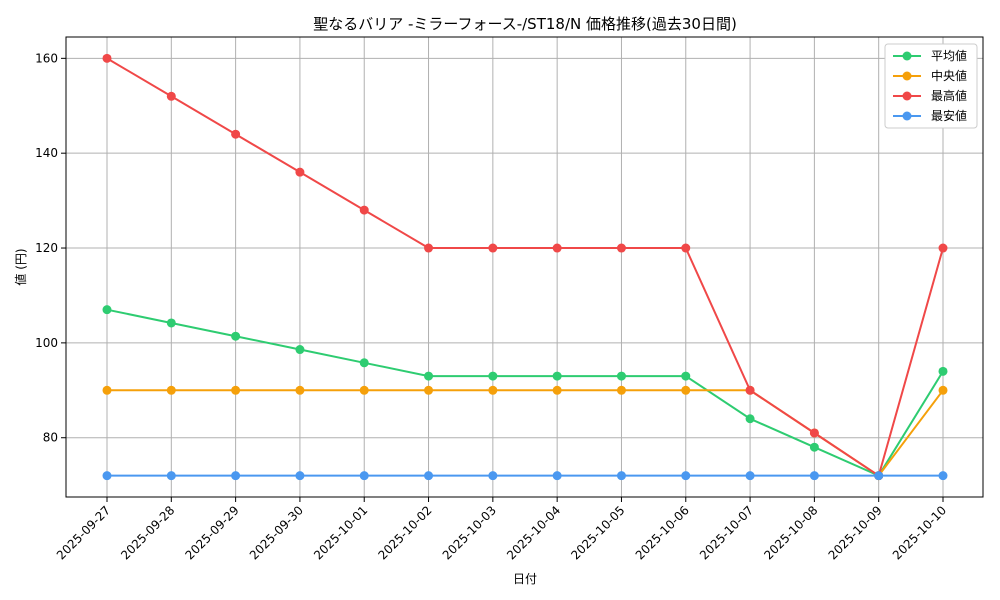 Image resolution: width=1000 pixels, height=600 pixels. I want to click on x-tick-label: 2025-09-27, so click(83, 532).